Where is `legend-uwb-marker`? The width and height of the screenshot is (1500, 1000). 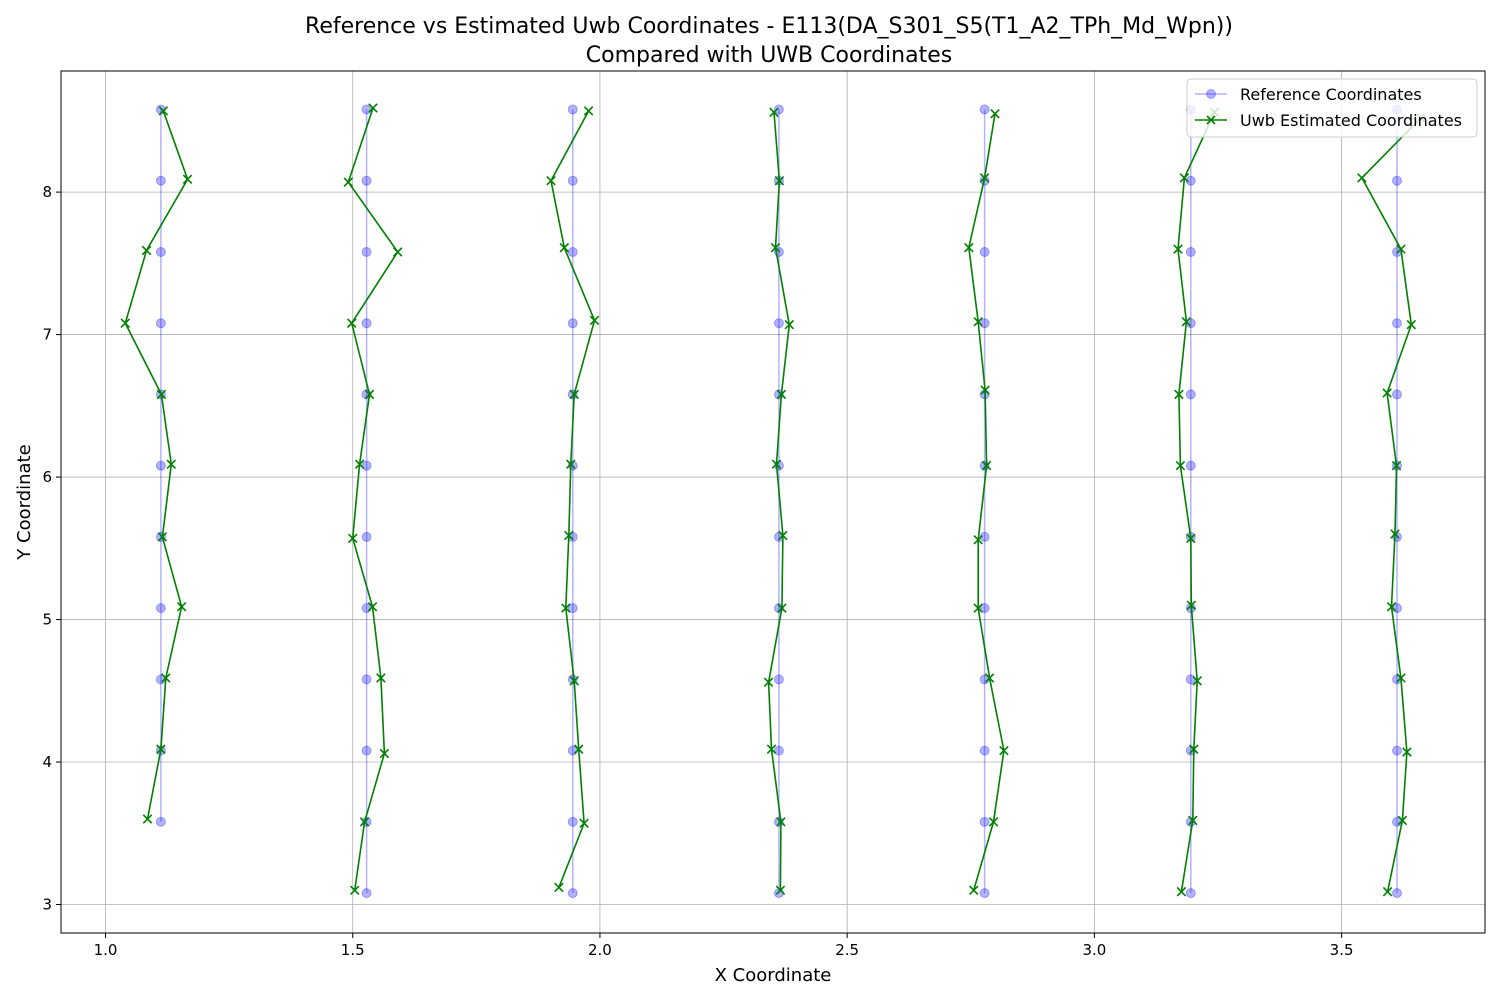 legend-uwb-marker is located at coordinates (1211, 120).